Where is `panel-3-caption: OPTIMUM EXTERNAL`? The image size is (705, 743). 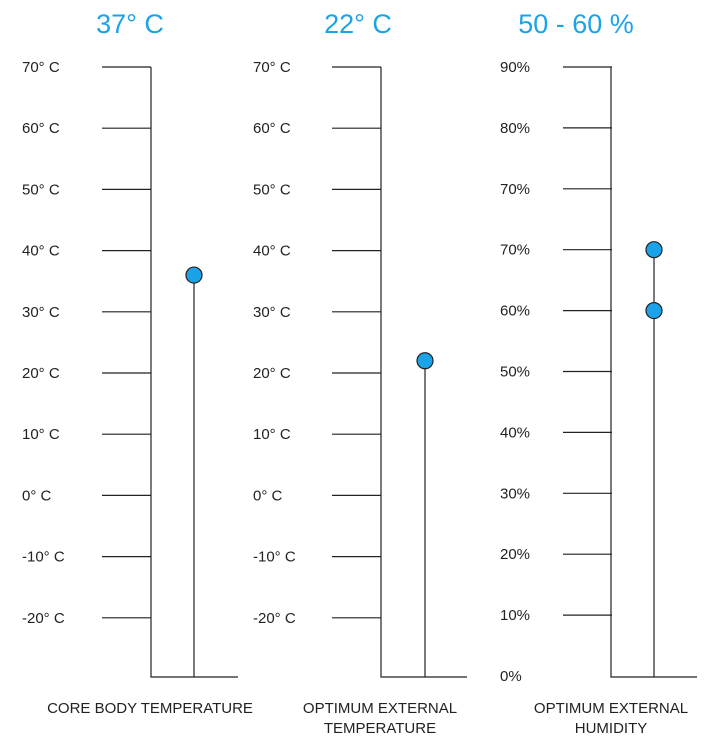 panel-3-caption: OPTIMUM EXTERNAL is located at coordinates (611, 708).